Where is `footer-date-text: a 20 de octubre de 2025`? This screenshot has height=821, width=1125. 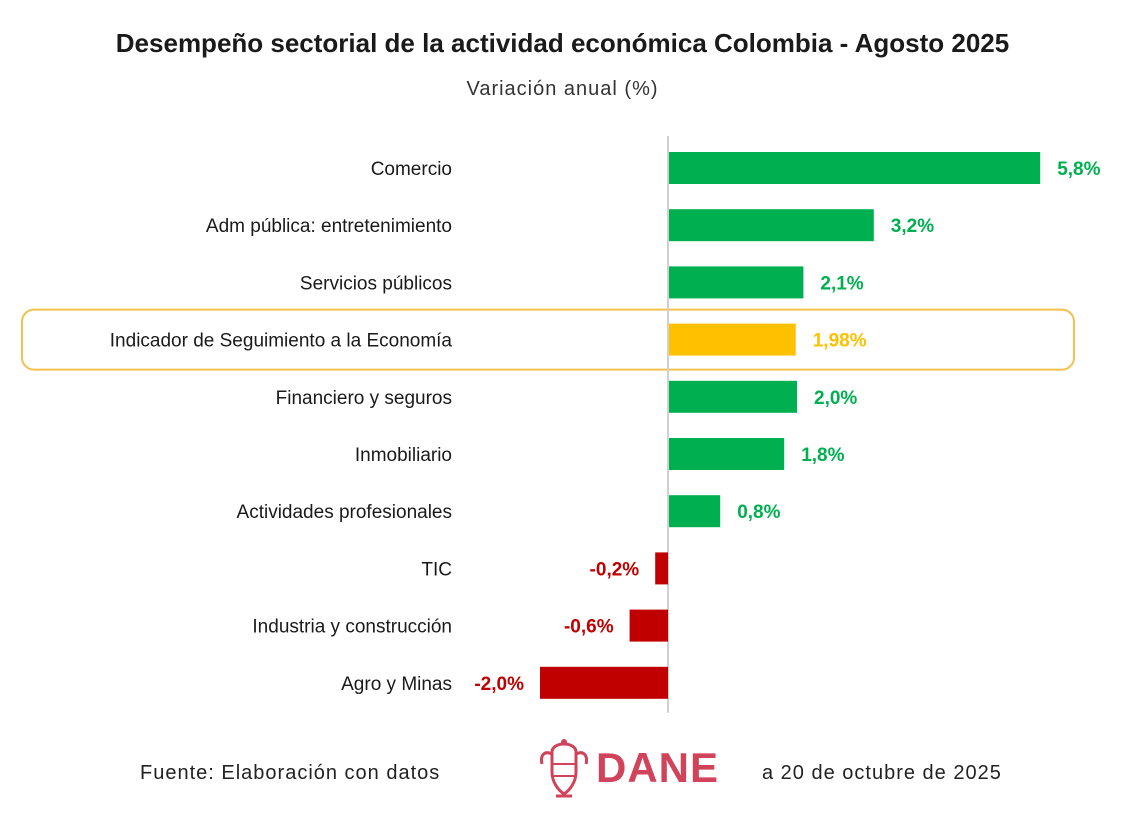 footer-date-text: a 20 de octubre de 2025 is located at coordinates (882, 773).